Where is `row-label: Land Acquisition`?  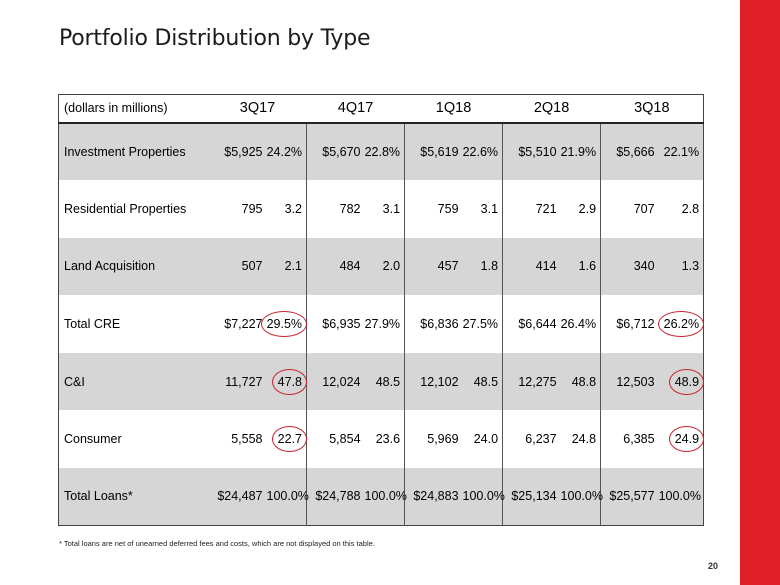
row-label: Land Acquisition is located at coordinates (133, 266).